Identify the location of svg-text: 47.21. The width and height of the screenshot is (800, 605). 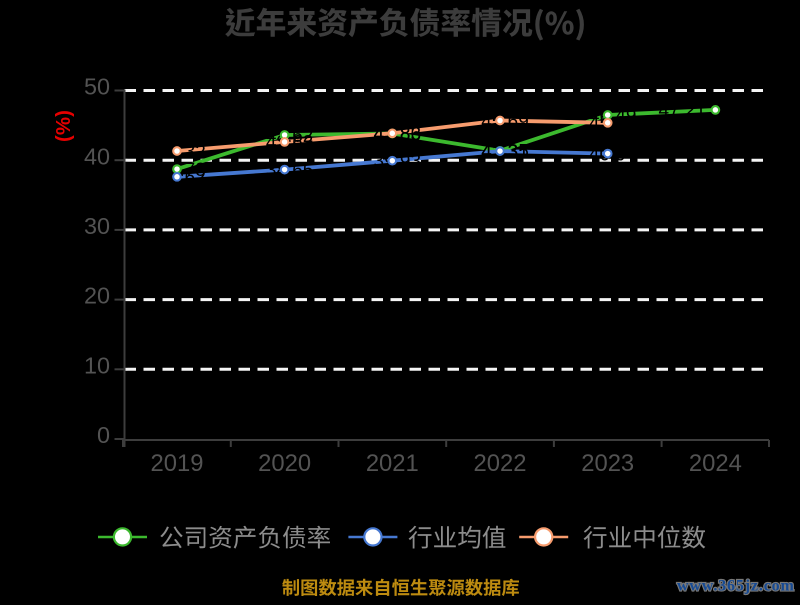
(682, 111).